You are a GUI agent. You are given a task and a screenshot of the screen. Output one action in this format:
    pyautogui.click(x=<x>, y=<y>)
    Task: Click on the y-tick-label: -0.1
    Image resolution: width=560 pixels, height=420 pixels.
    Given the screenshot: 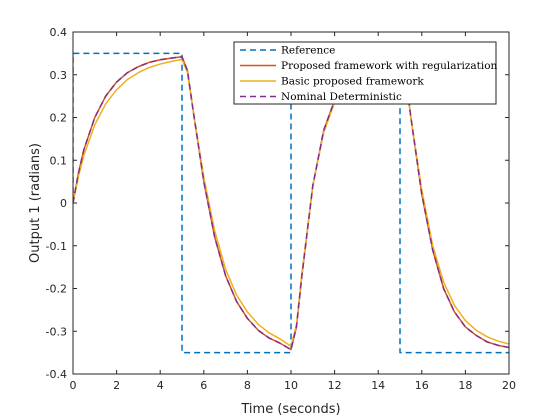 What is the action you would take?
    pyautogui.click(x=56, y=246)
    